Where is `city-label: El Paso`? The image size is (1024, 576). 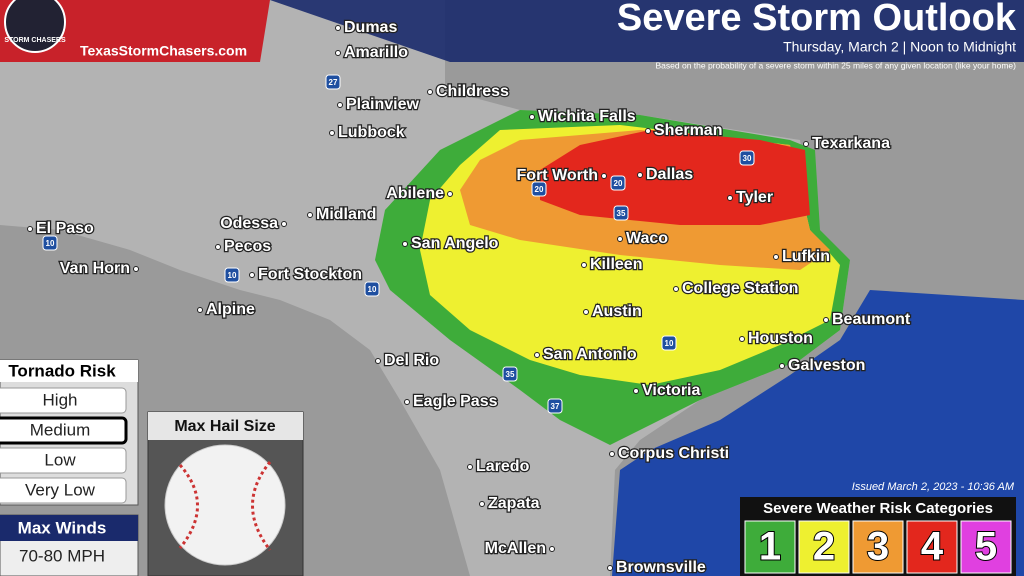
city-label: El Paso is located at coordinates (65, 228).